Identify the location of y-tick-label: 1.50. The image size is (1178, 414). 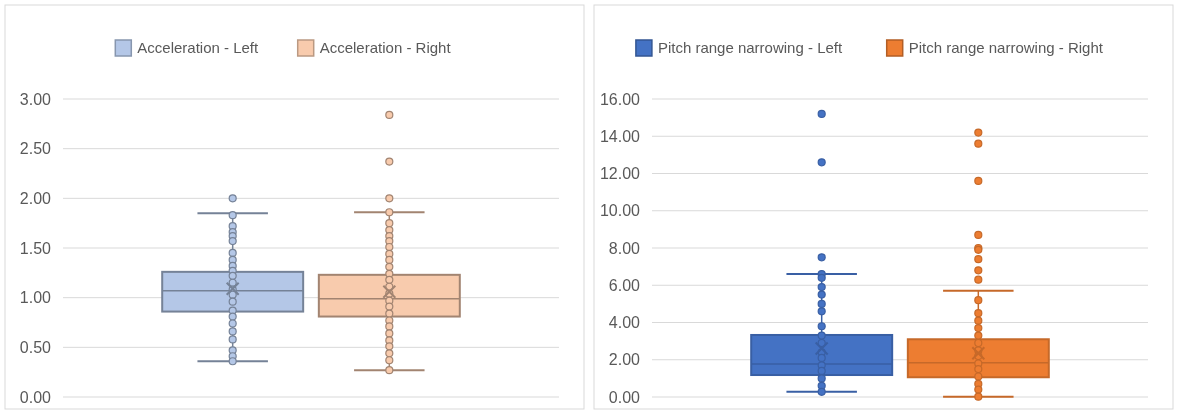
(35, 248).